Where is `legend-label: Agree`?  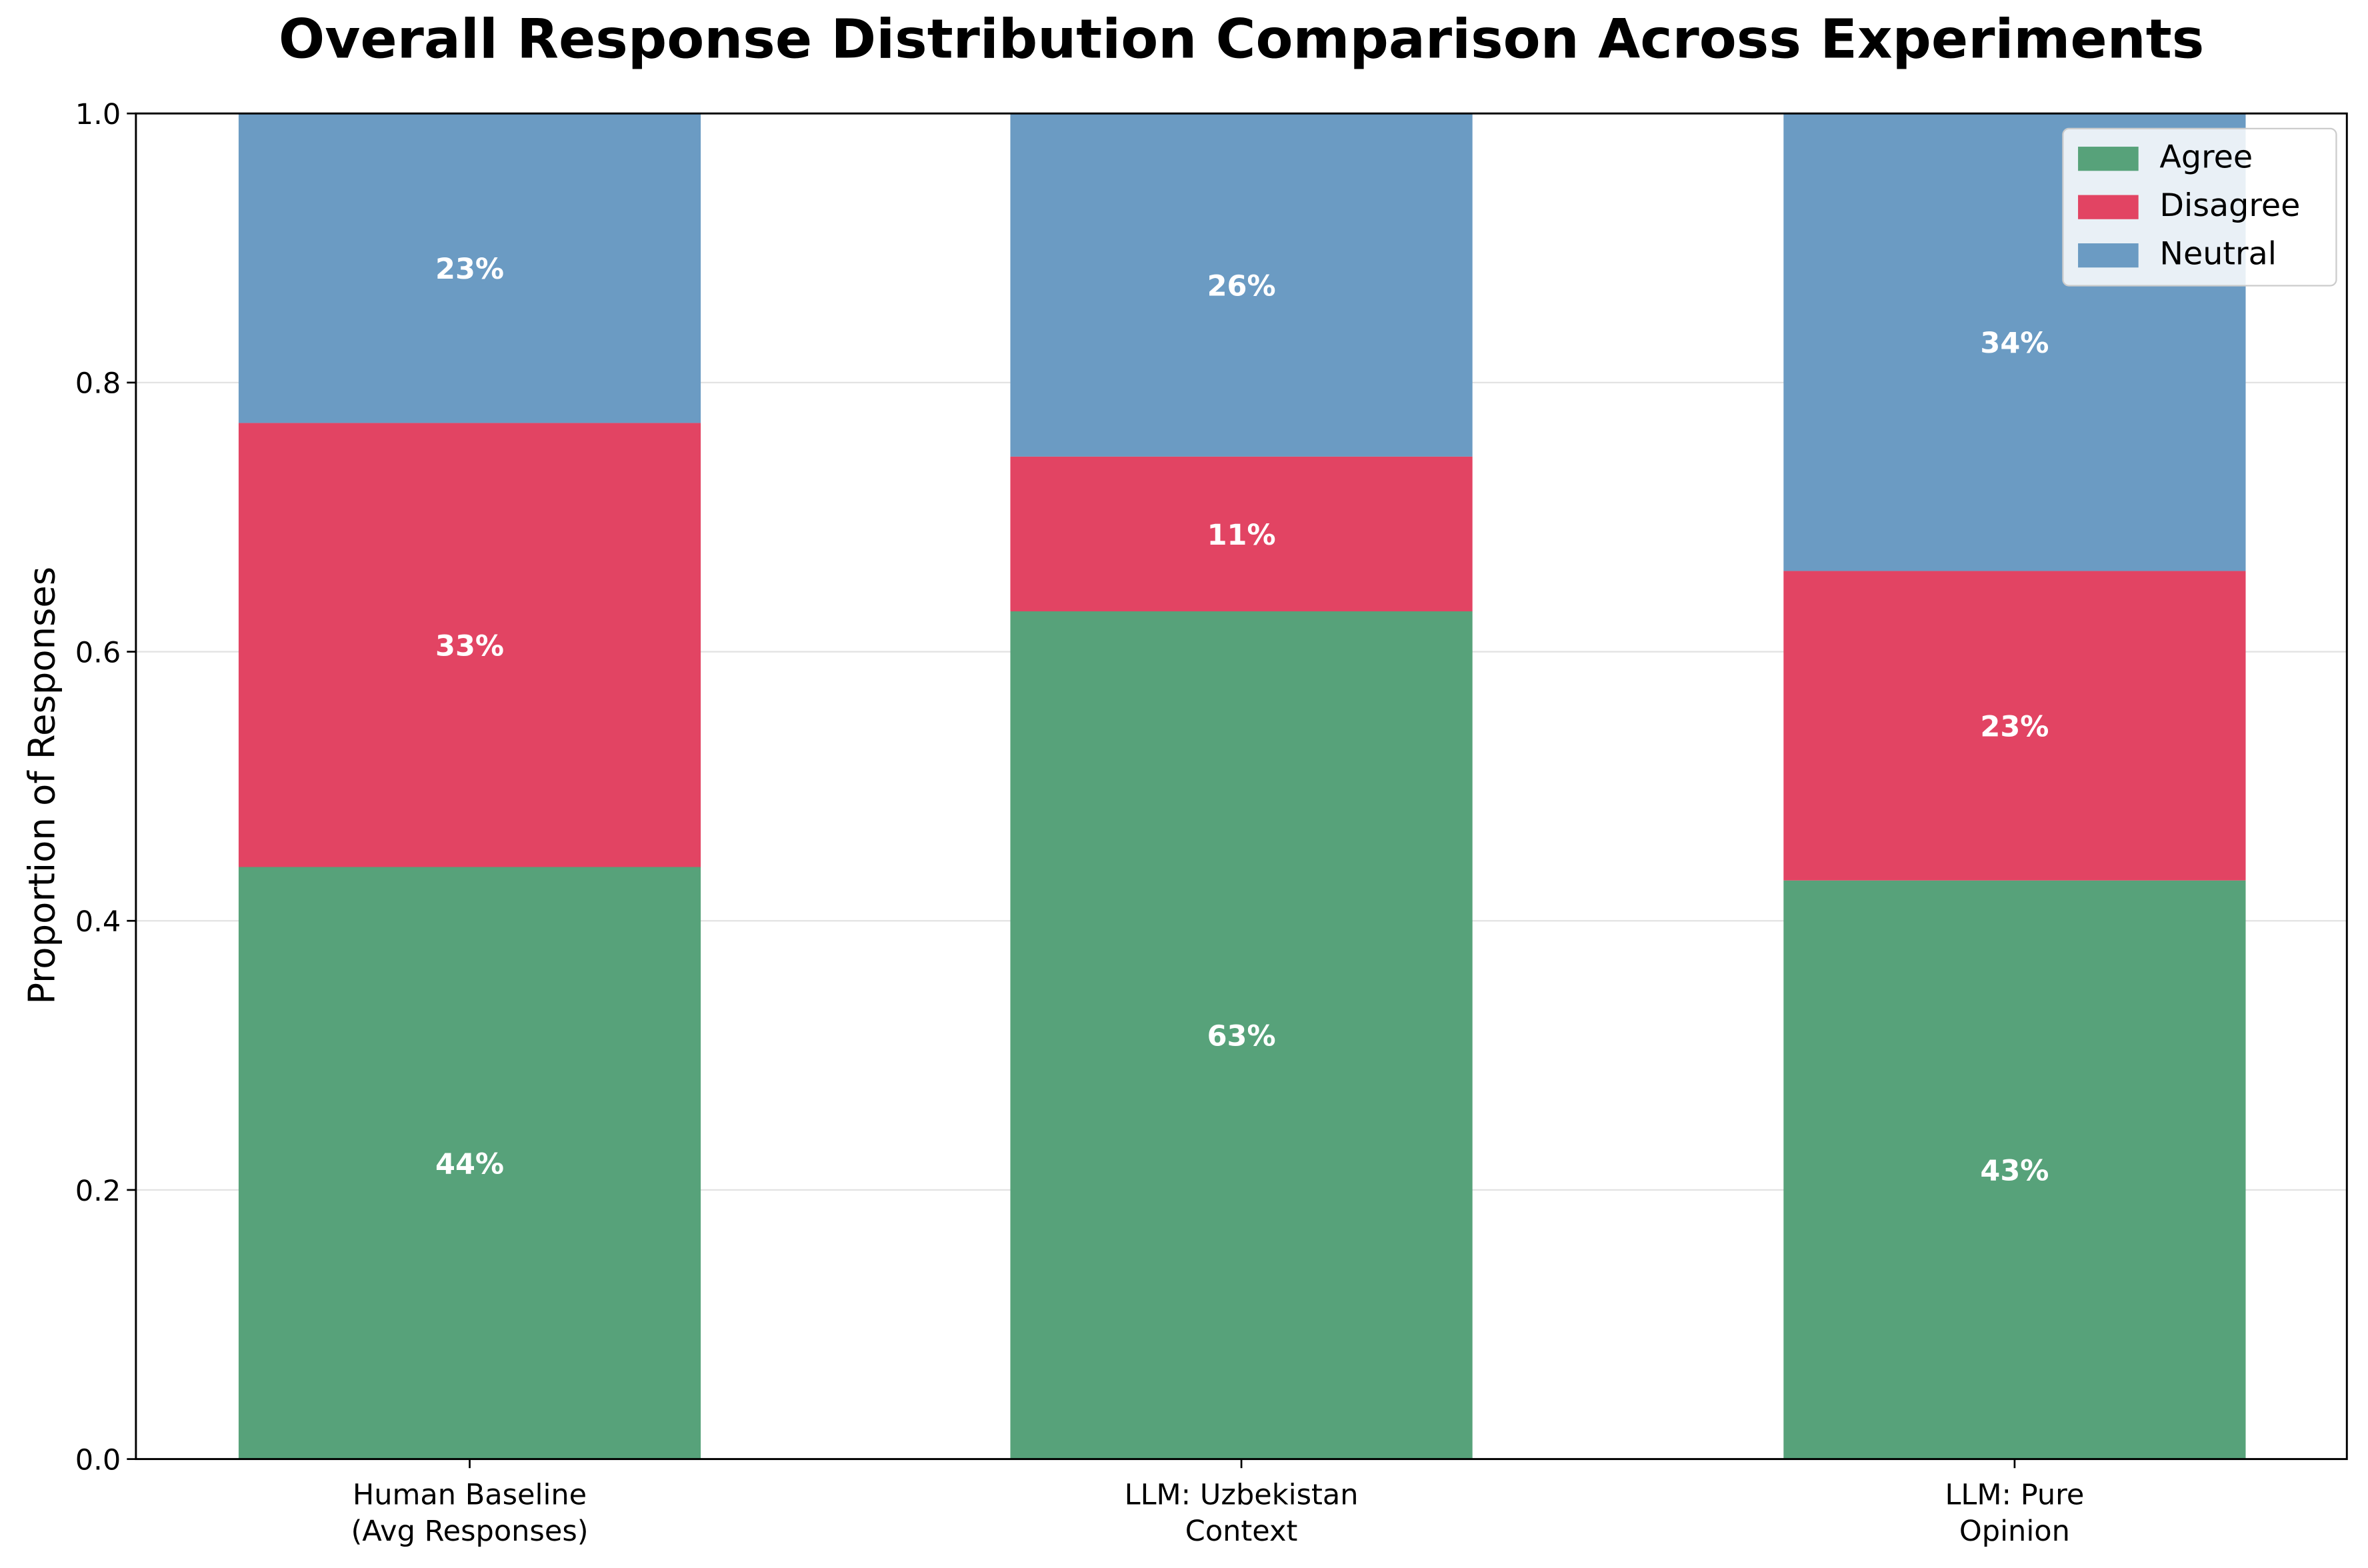 legend-label: Agree is located at coordinates (2206, 157).